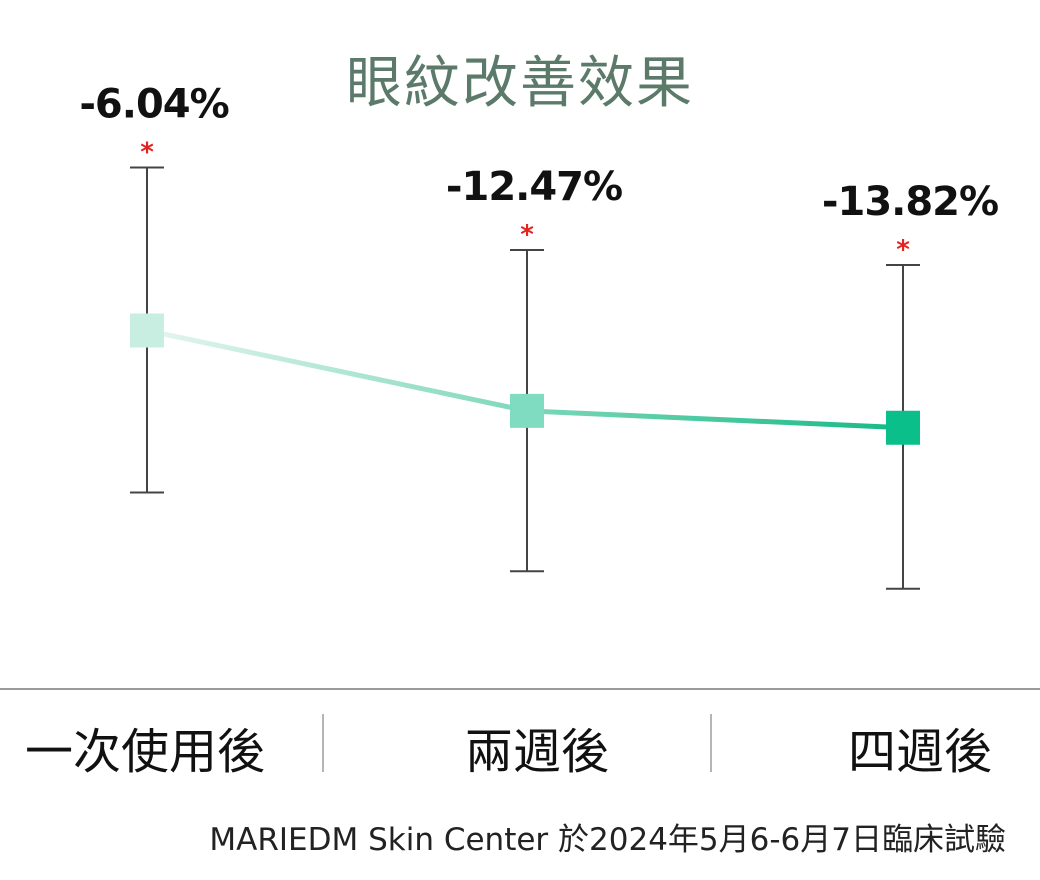  Describe the element at coordinates (903, 250) in the screenshot. I see `significance-marker-3: *` at that location.